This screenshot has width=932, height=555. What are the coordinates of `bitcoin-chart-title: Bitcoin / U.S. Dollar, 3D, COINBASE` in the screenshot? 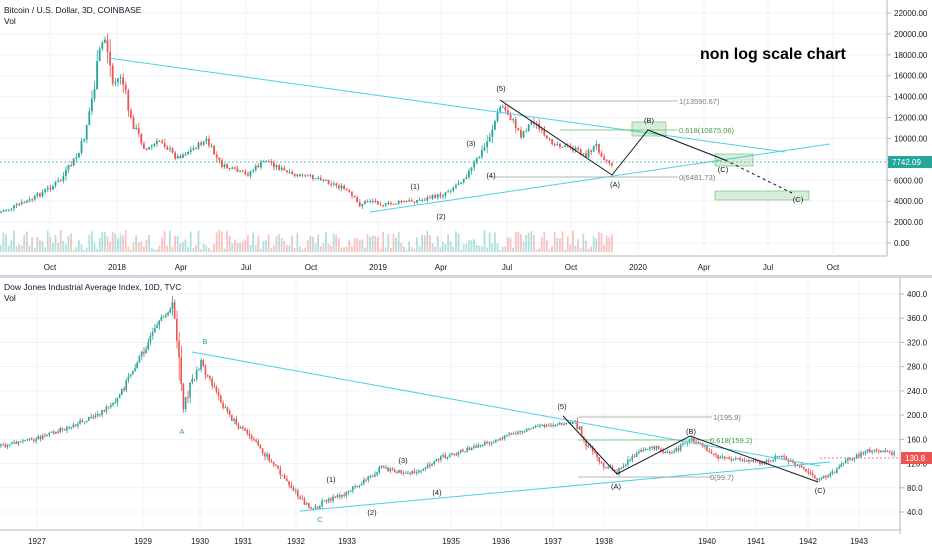 It's located at (73, 10).